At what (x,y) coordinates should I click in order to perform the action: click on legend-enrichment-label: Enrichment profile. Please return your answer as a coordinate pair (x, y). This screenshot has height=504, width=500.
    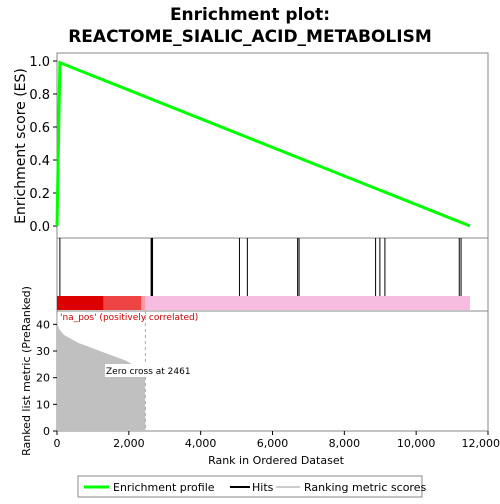
    Looking at the image, I should click on (164, 487).